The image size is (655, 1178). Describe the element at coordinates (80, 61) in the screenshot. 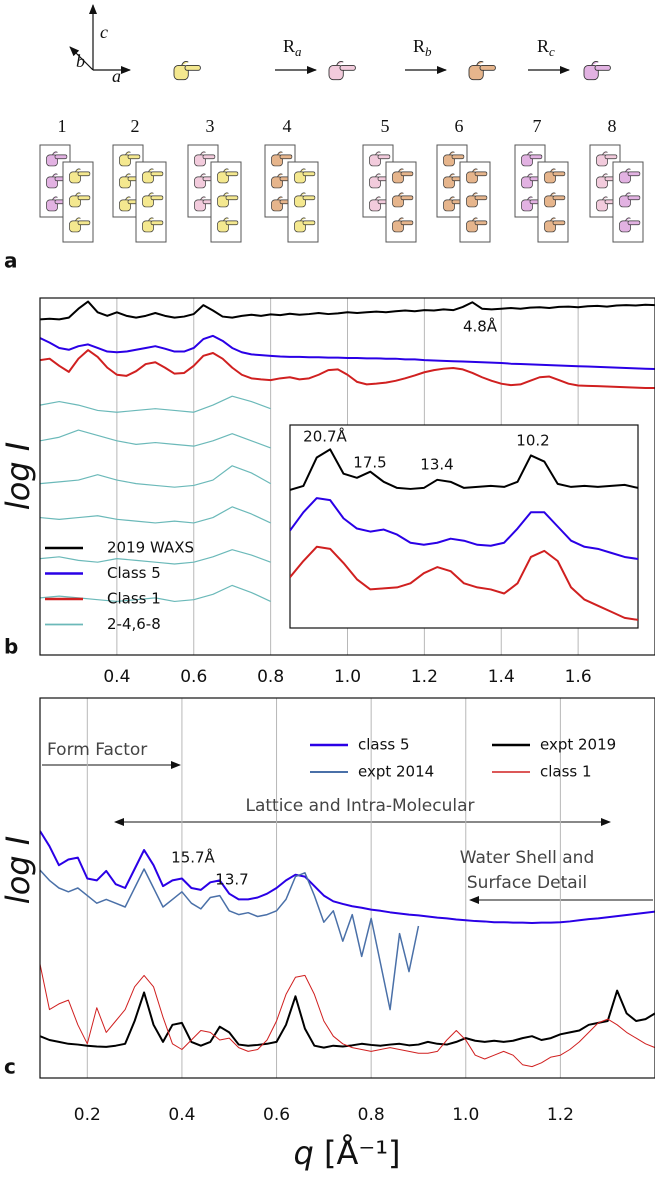

I see `axis-label: b` at that location.